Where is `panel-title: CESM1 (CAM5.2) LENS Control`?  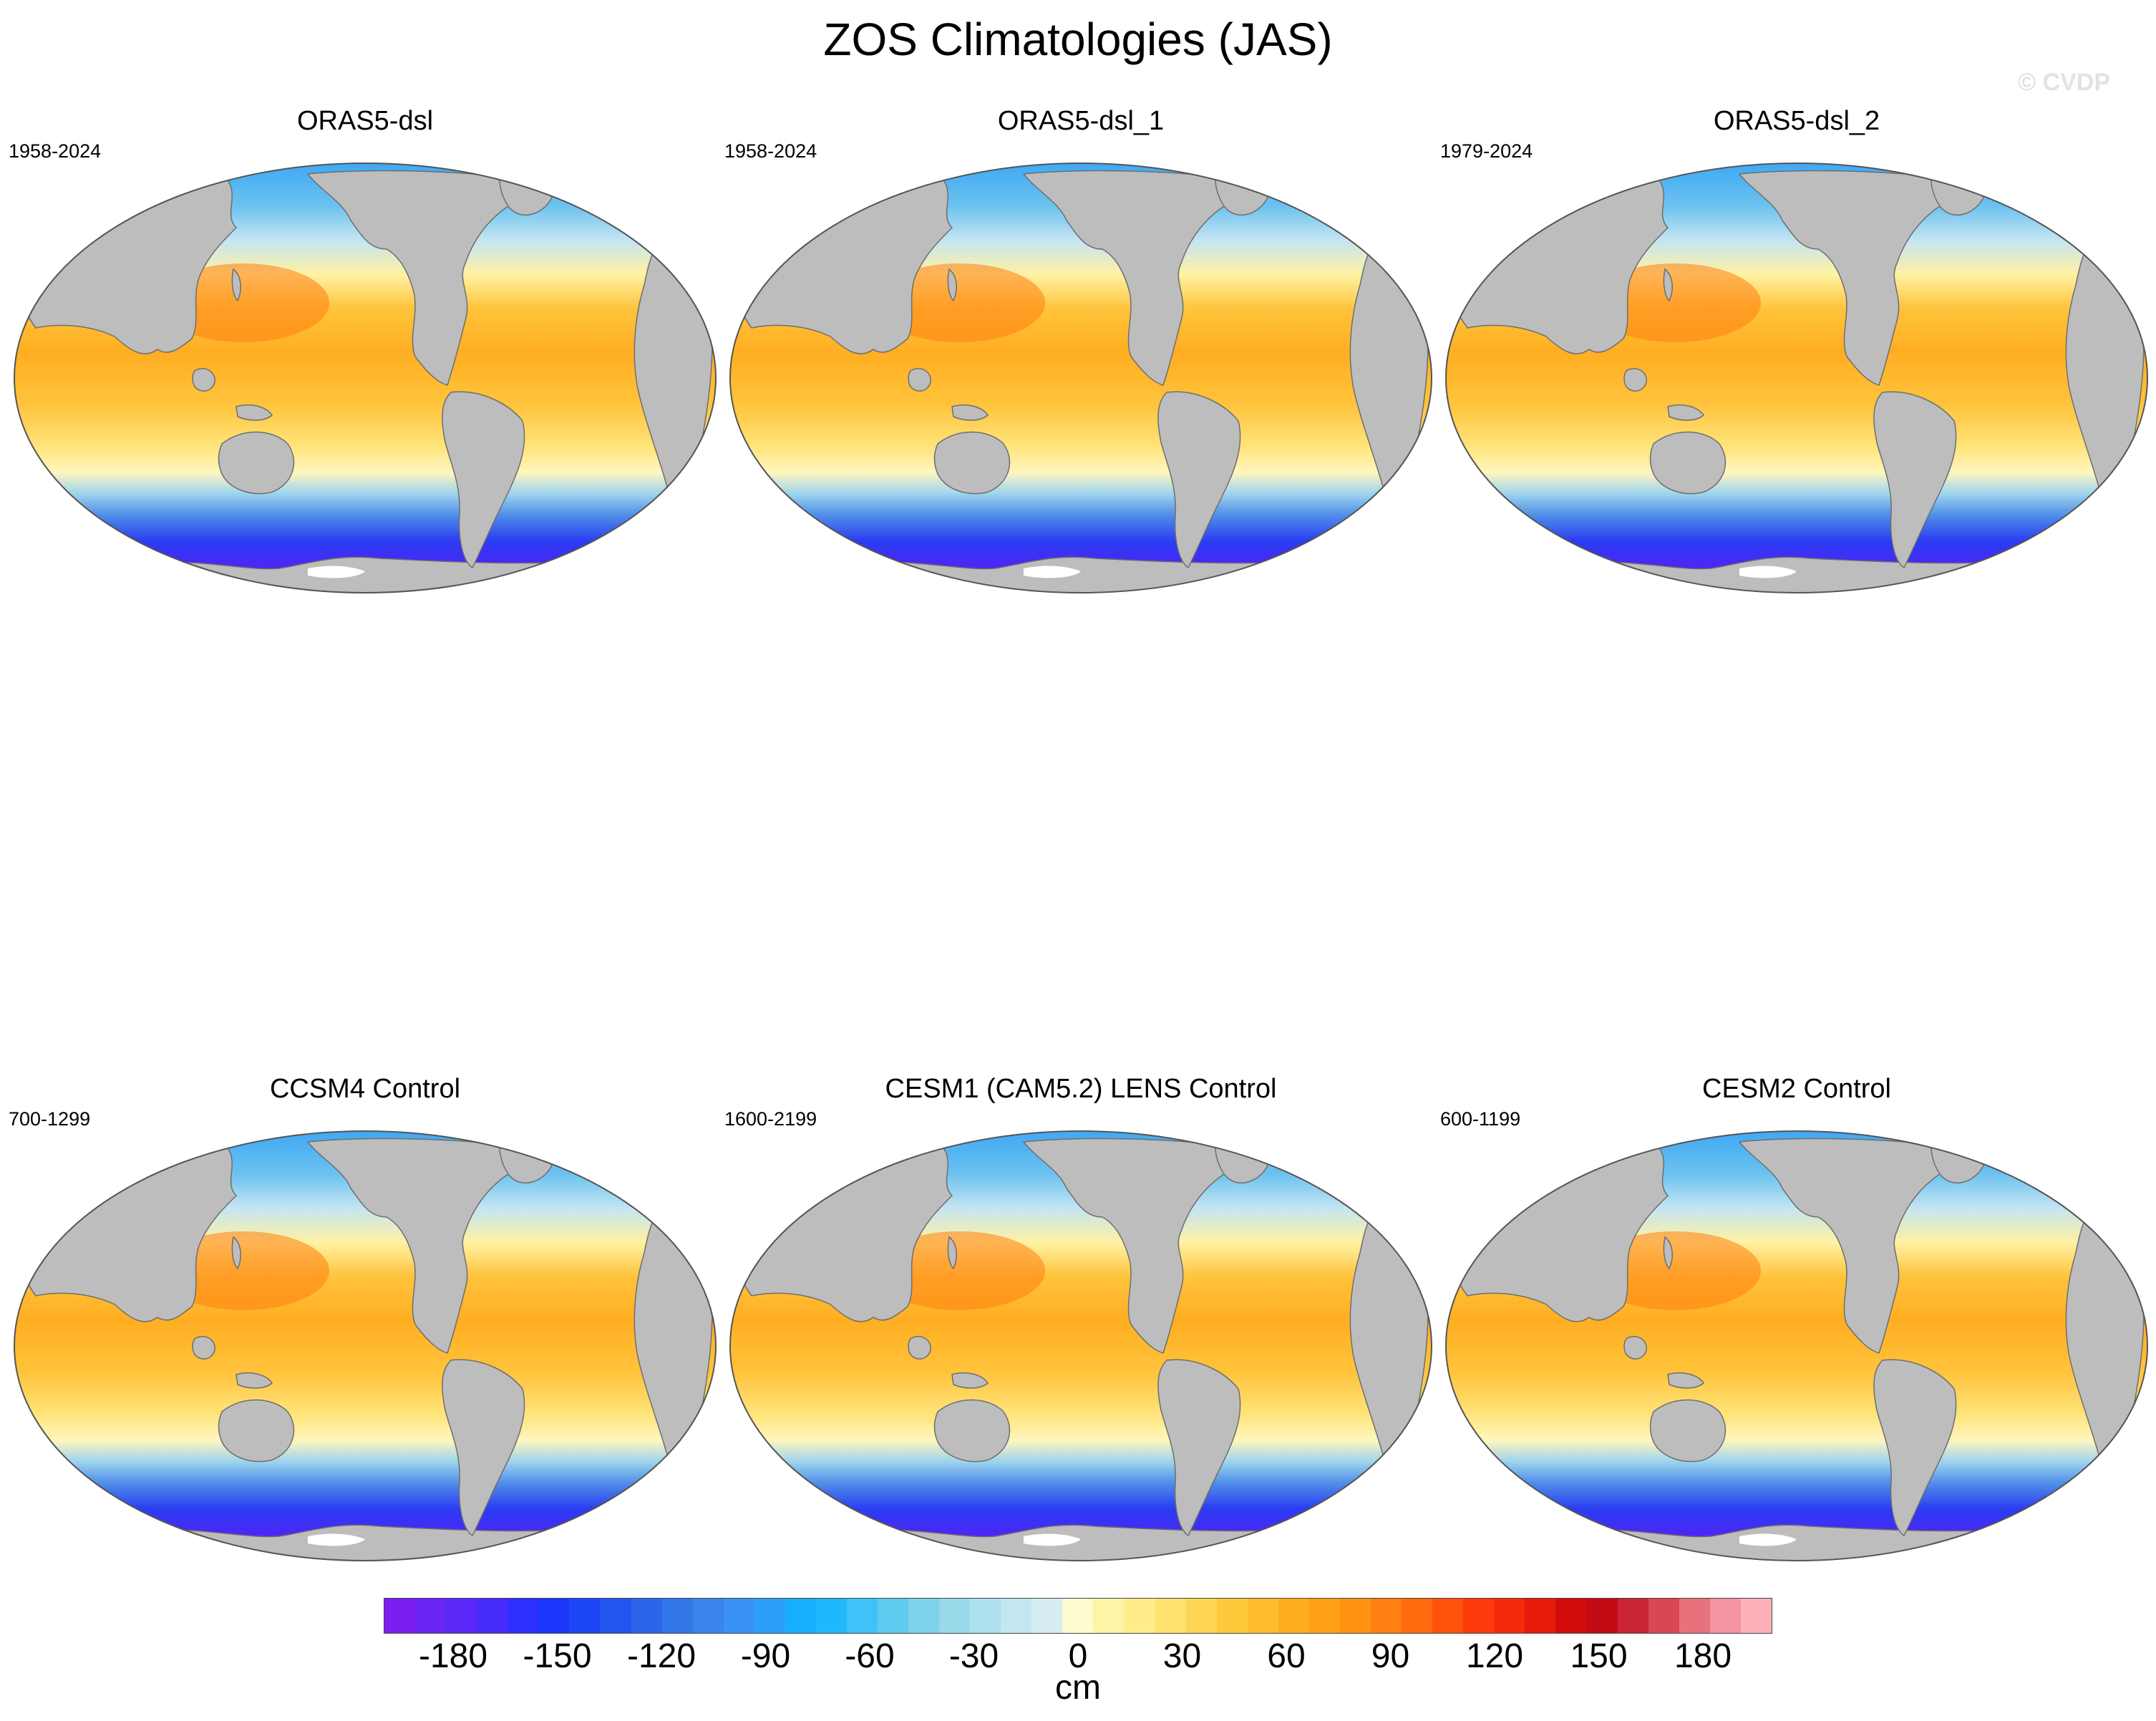 panel-title: CESM1 (CAM5.2) LENS Control is located at coordinates (1081, 1089).